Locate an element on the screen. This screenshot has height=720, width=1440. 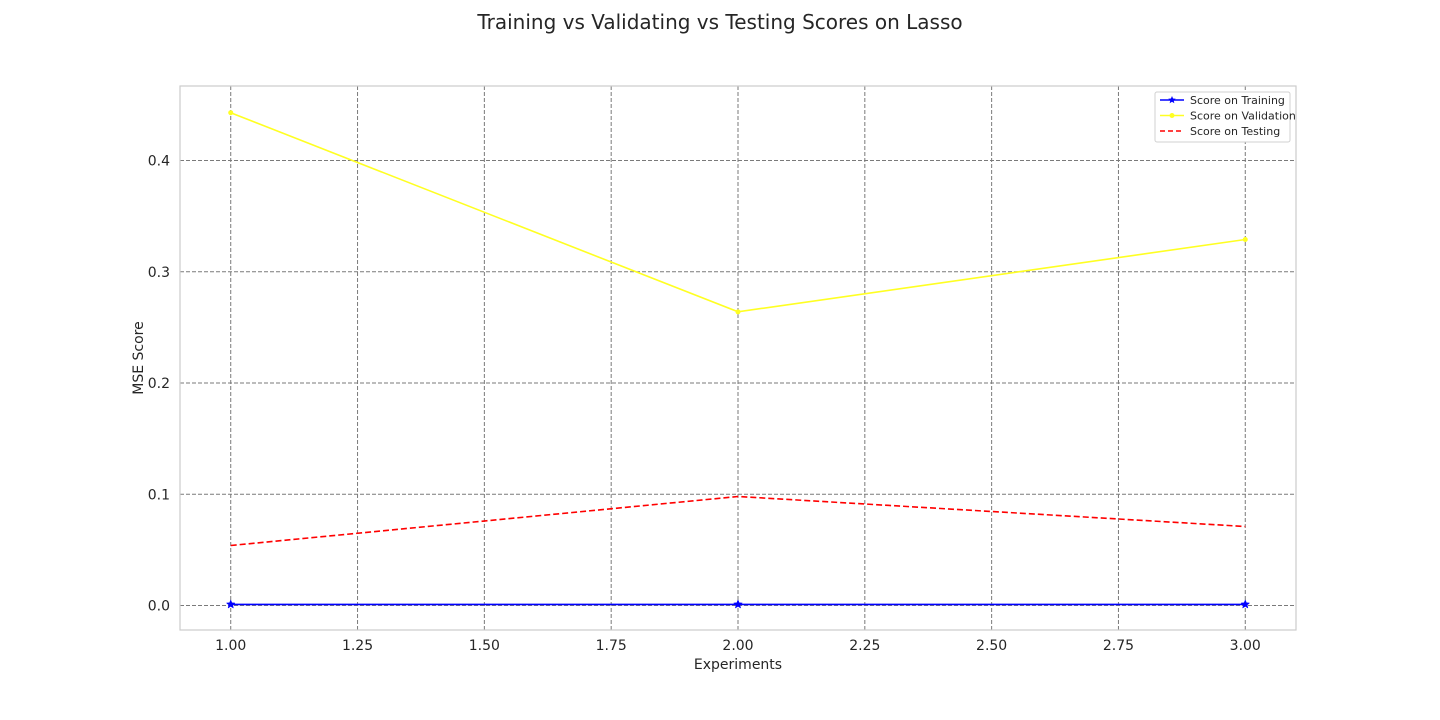
x-tick-label: 1.75 is located at coordinates (611, 646).